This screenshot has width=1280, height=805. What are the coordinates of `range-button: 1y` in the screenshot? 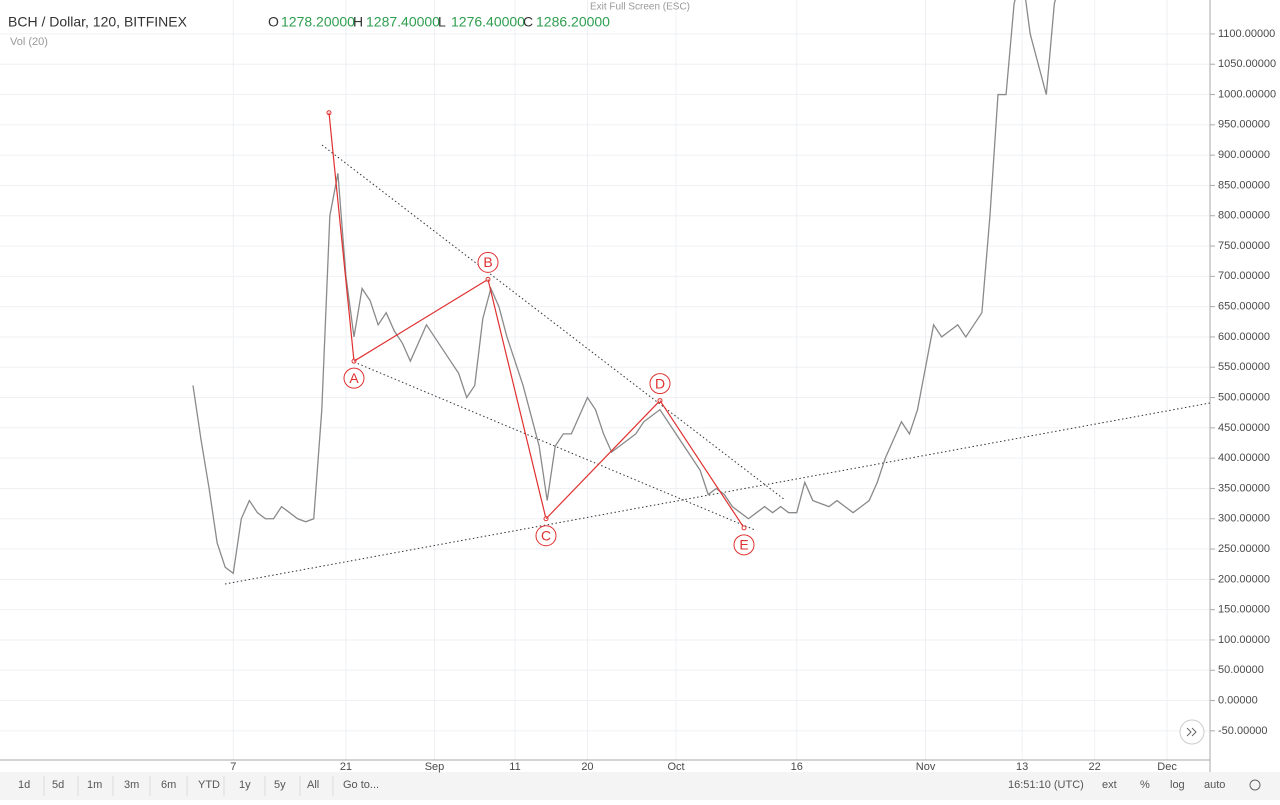 It's located at (245, 785).